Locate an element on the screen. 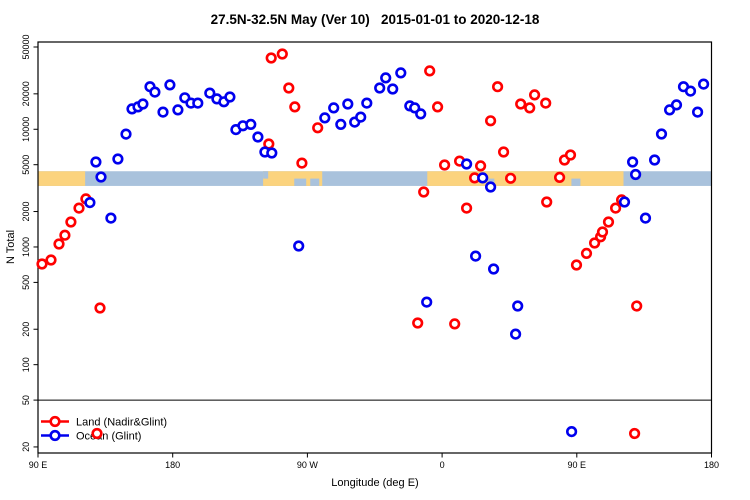  y-tick-label: 20000 is located at coordinates (26, 93).